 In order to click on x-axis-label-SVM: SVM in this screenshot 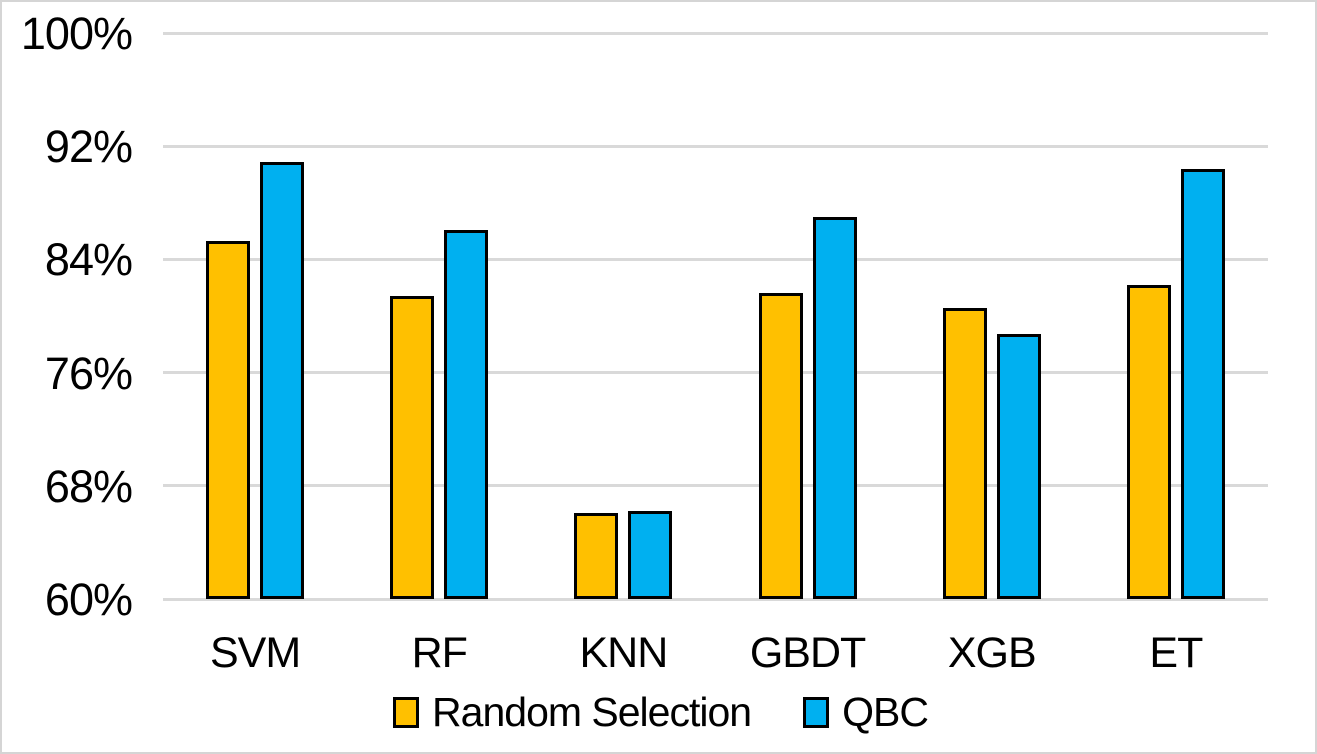, I will do `click(255, 653)`.